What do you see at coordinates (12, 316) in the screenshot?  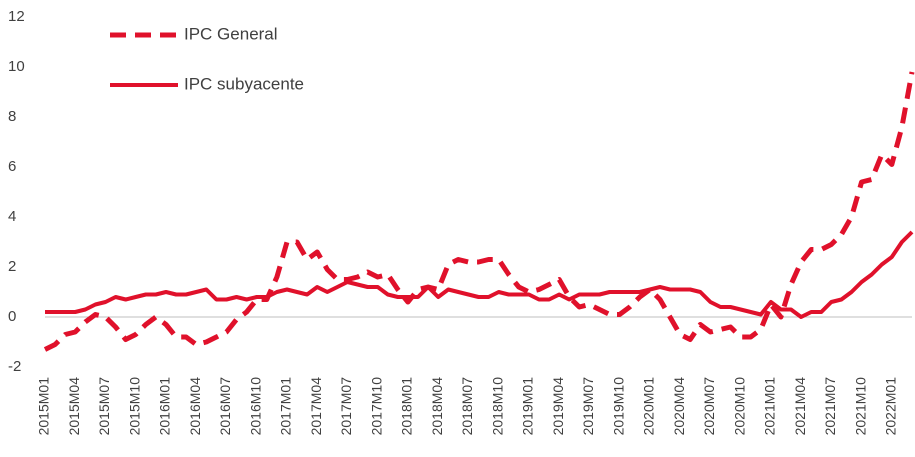 I see `y-tick-label: 0` at bounding box center [12, 316].